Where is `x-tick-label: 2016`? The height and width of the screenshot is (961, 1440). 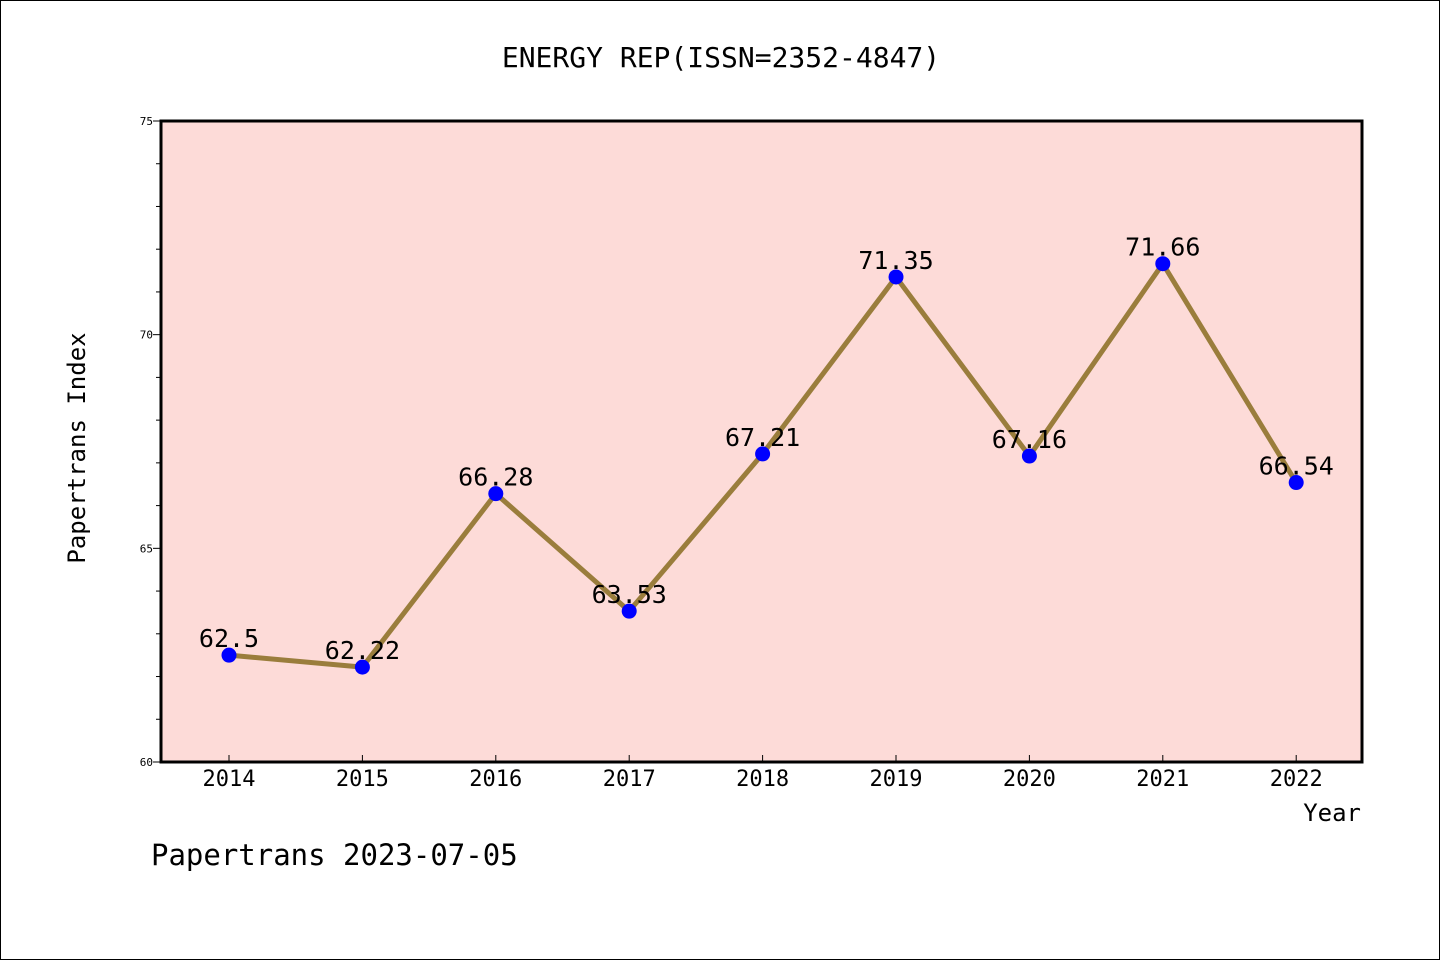 x-tick-label: 2016 is located at coordinates (495, 779).